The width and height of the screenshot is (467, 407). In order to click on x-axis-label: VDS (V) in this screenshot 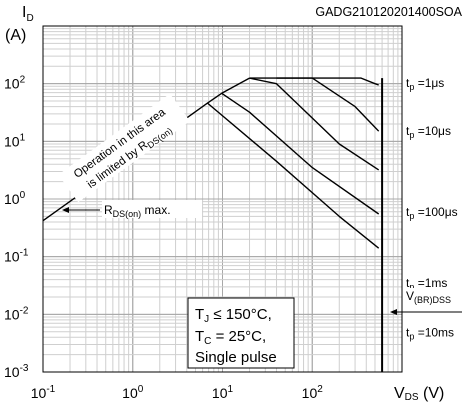, I will do `click(419, 394)`.